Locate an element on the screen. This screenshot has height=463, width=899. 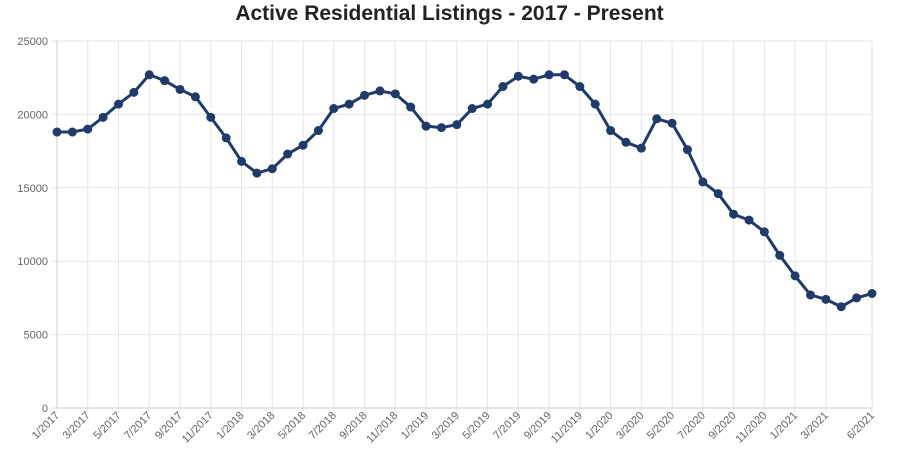
x-tick-label: 11/2018 is located at coordinates (382, 428).